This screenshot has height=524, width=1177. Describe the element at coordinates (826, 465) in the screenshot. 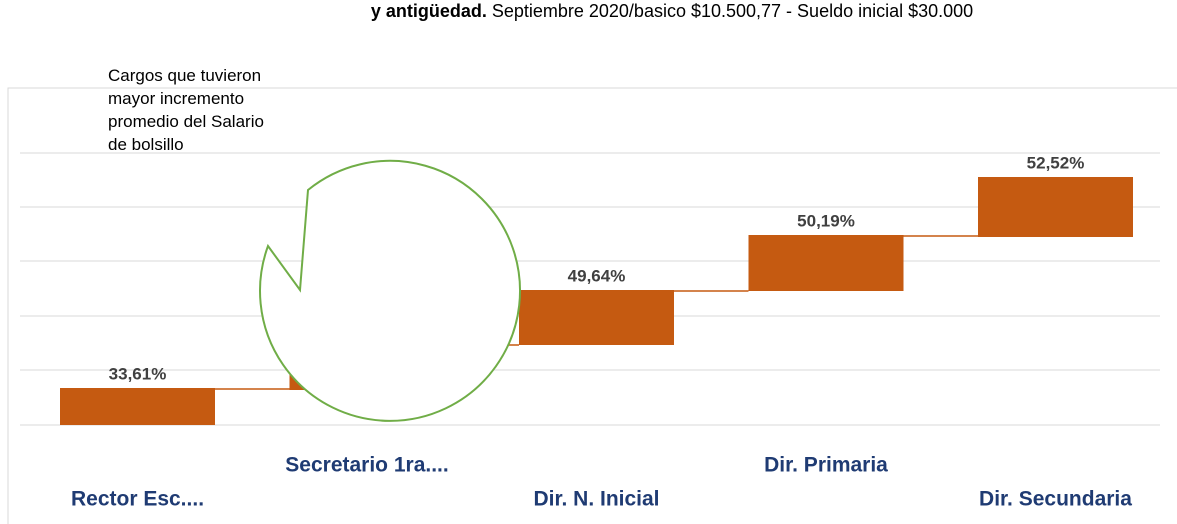

I see `x-tick-label: Dir. Primaria` at that location.